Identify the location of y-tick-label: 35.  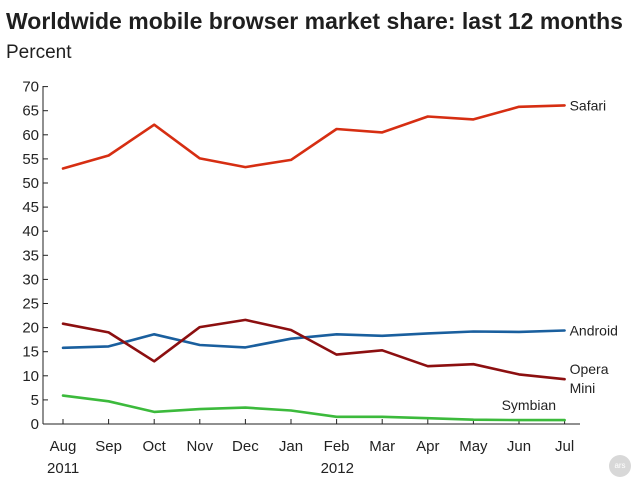
(30, 255).